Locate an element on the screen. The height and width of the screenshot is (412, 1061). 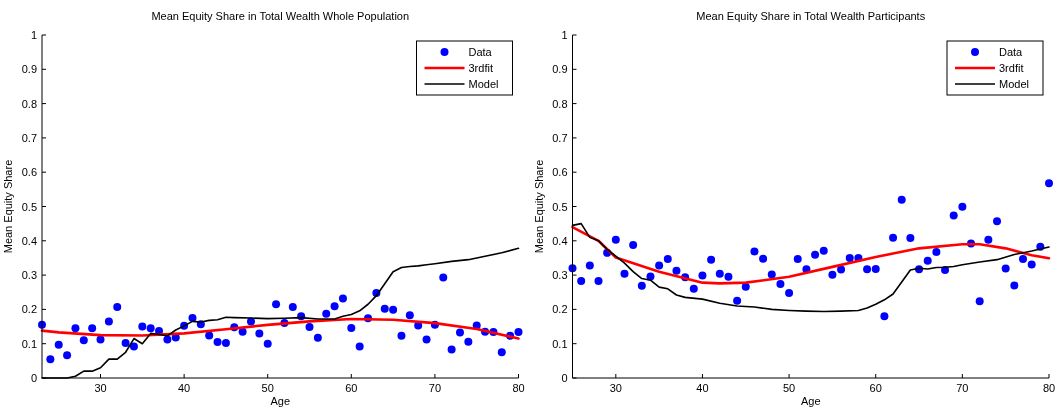
y-tick-label: 0.4 is located at coordinates (29, 240).